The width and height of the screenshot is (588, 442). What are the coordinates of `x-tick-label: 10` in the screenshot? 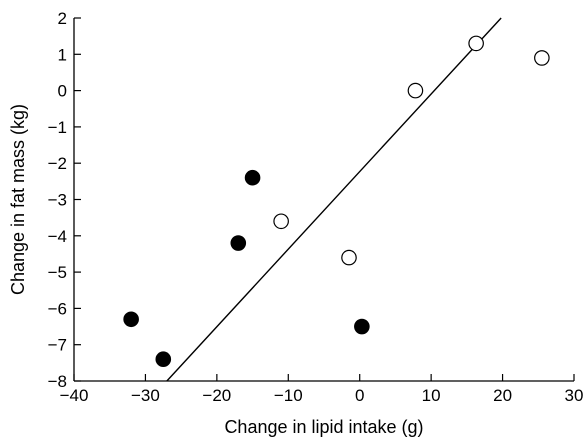 It's located at (431, 395).